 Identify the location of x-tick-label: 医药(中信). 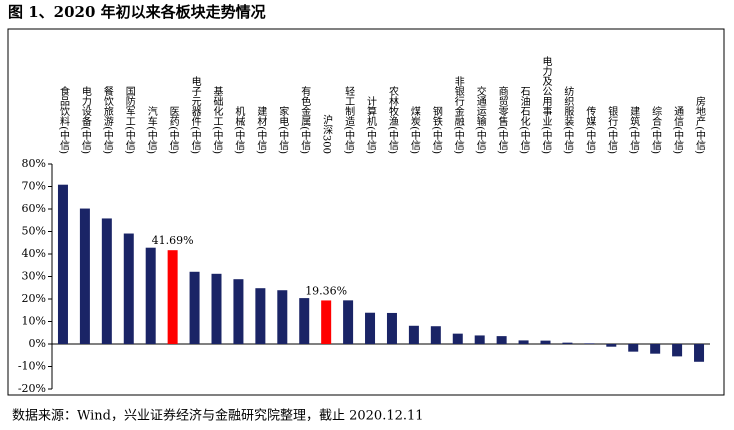
(173, 130).